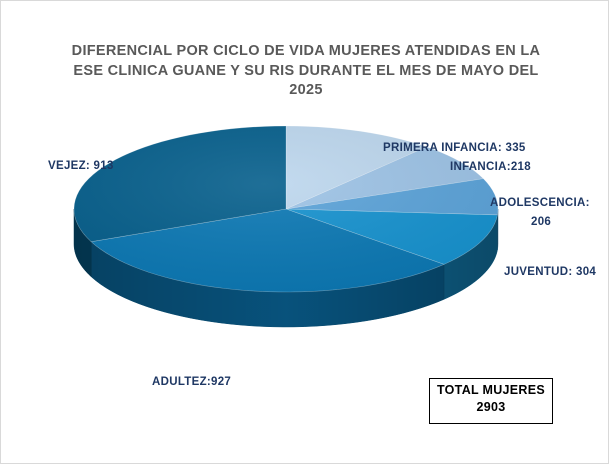 The image size is (609, 465). I want to click on label-adultez: ADULTEZ:927, so click(192, 382).